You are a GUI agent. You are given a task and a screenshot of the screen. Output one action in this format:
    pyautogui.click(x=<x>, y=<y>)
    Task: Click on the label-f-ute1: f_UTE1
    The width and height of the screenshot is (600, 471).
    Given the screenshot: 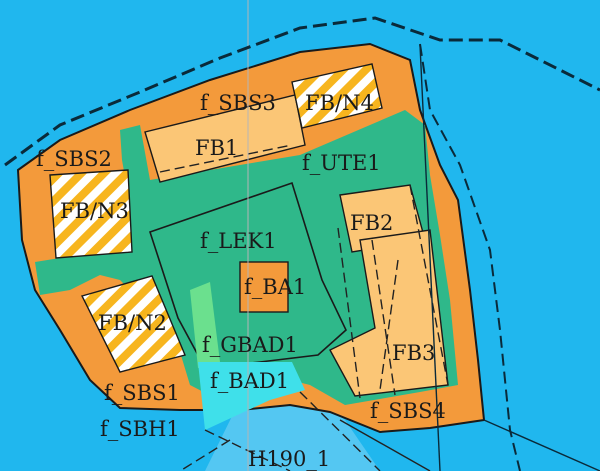 What is the action you would take?
    pyautogui.click(x=341, y=163)
    